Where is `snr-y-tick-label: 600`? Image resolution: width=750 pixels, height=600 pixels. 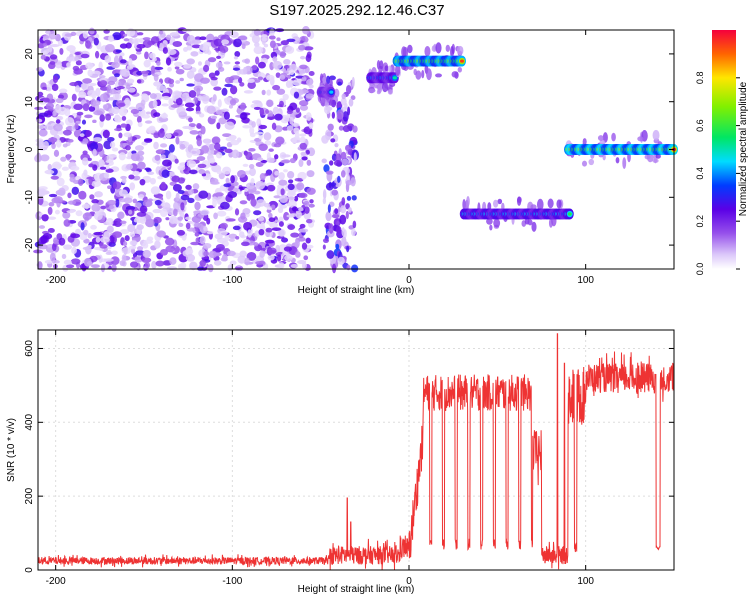
snr-y-tick-label: 600 is located at coordinates (29, 348).